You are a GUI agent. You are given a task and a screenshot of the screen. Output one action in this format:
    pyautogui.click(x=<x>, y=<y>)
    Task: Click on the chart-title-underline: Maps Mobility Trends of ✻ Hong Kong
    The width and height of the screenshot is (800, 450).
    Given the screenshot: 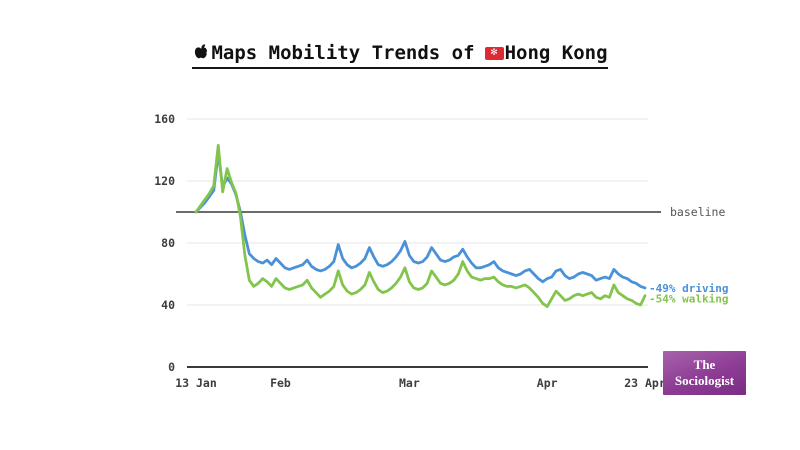 What is the action you would take?
    pyautogui.click(x=400, y=55)
    